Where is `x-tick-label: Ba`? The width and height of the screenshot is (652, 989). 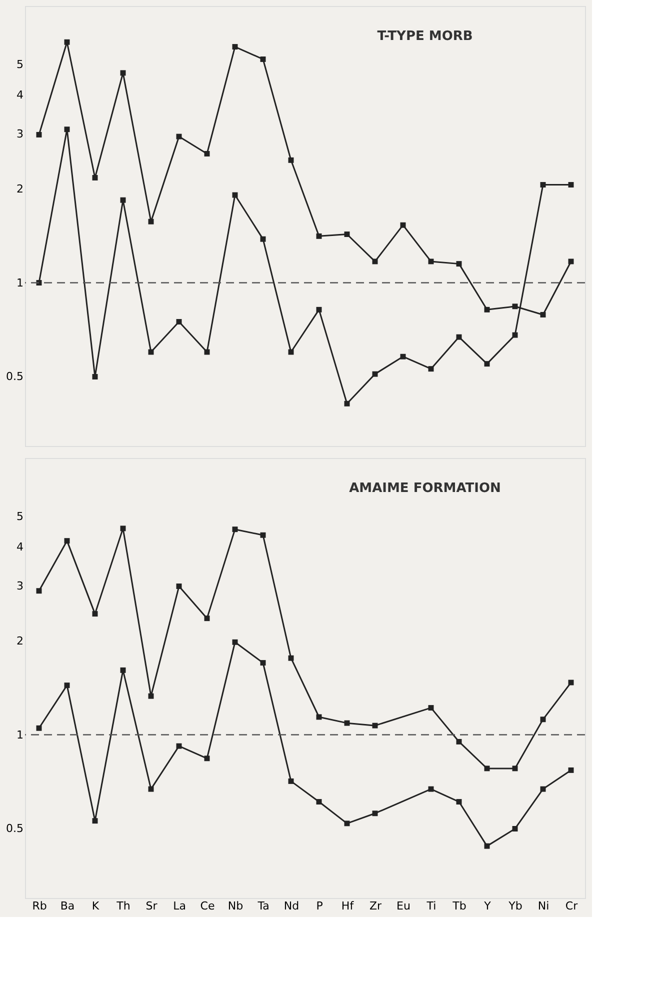
x-tick-label: Ba is located at coordinates (67, 906).